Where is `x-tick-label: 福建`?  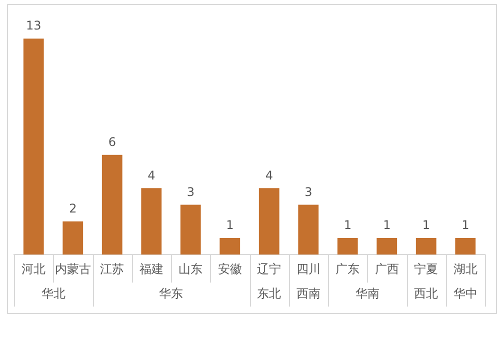 x-tick-label: 福建 is located at coordinates (151, 269).